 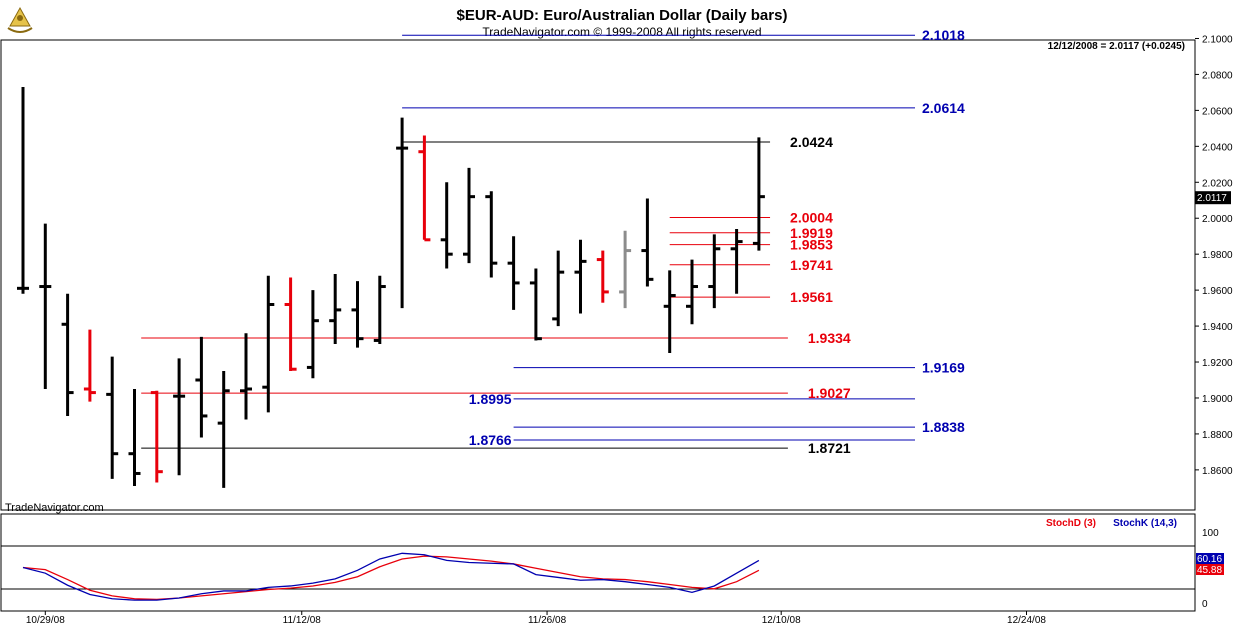 What do you see at coordinates (829, 338) in the screenshot?
I see `level-label: 1.9334` at bounding box center [829, 338].